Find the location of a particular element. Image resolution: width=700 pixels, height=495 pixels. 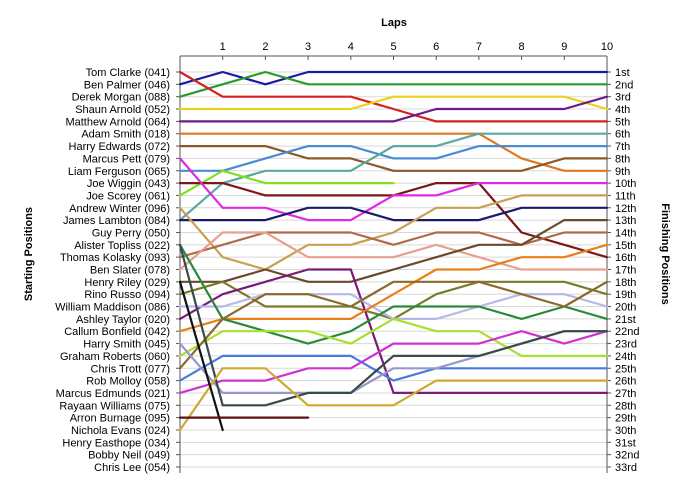

x-tick-label-9: 9 is located at coordinates (564, 47).